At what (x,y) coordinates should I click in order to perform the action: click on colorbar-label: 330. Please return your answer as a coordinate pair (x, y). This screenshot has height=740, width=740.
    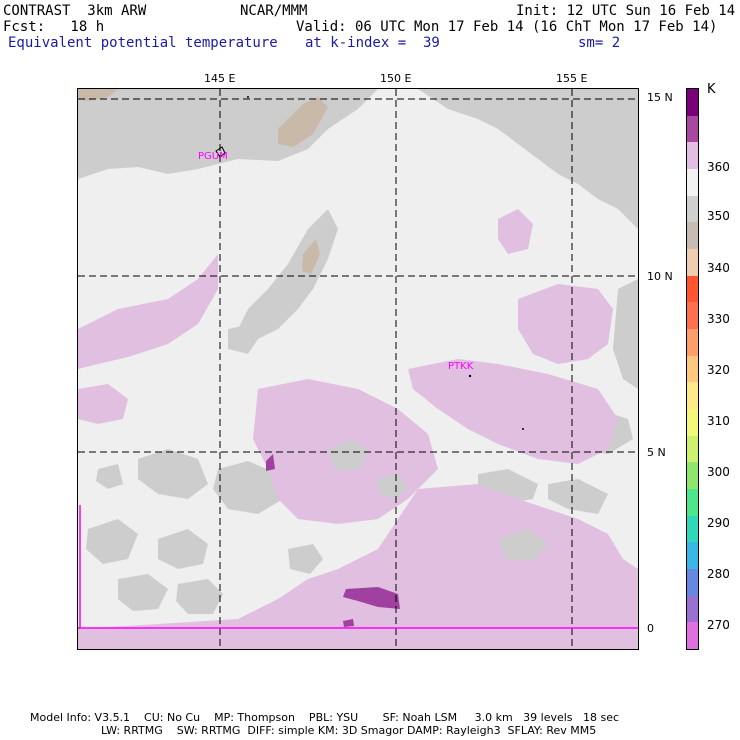
    Looking at the image, I should click on (718, 319).